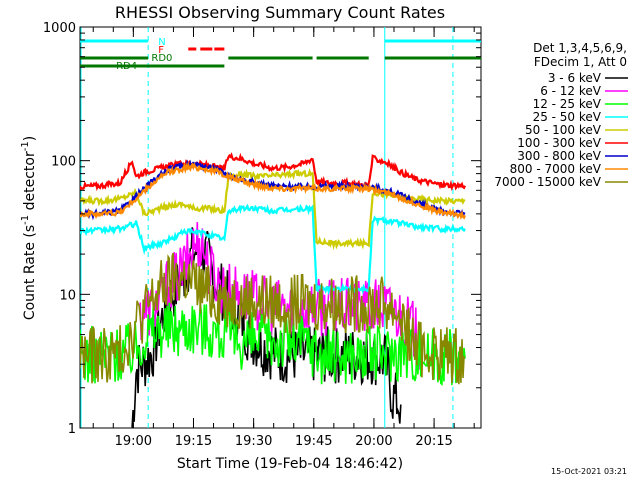 Image resolution: width=640 pixels, height=480 pixels. What do you see at coordinates (373, 441) in the screenshot?
I see `x-tick-label-4: 20:00` at bounding box center [373, 441].